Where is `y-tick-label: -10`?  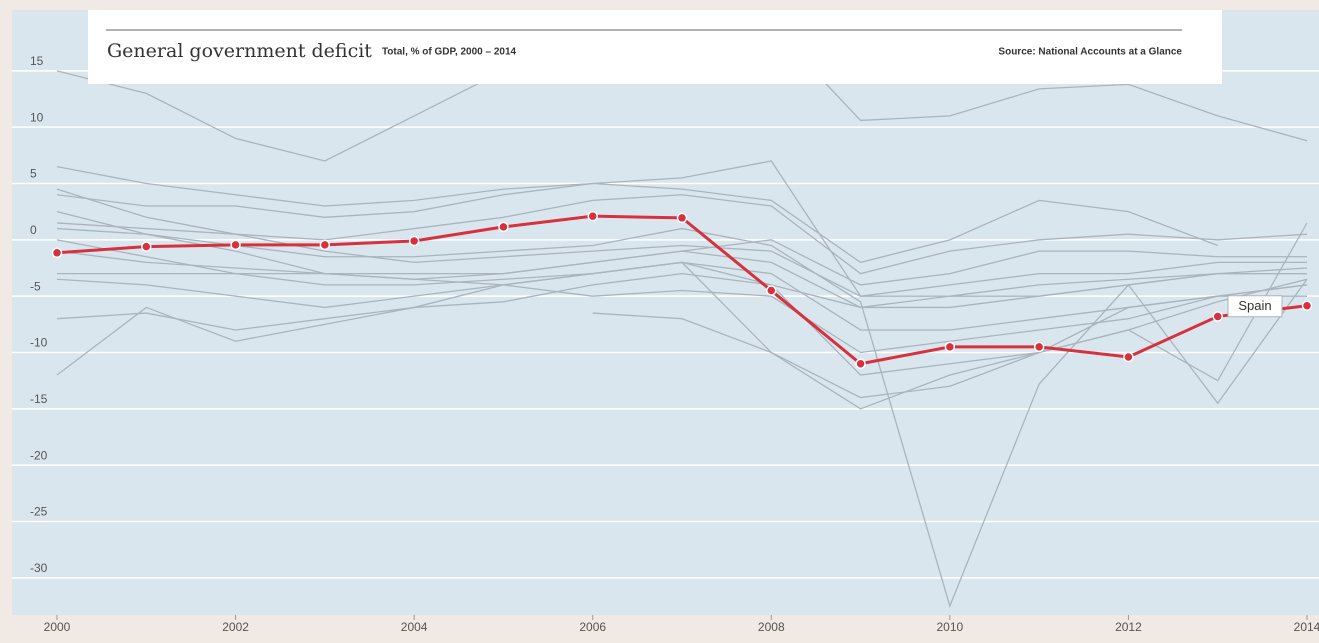
y-tick-label: -10 is located at coordinates (39, 343).